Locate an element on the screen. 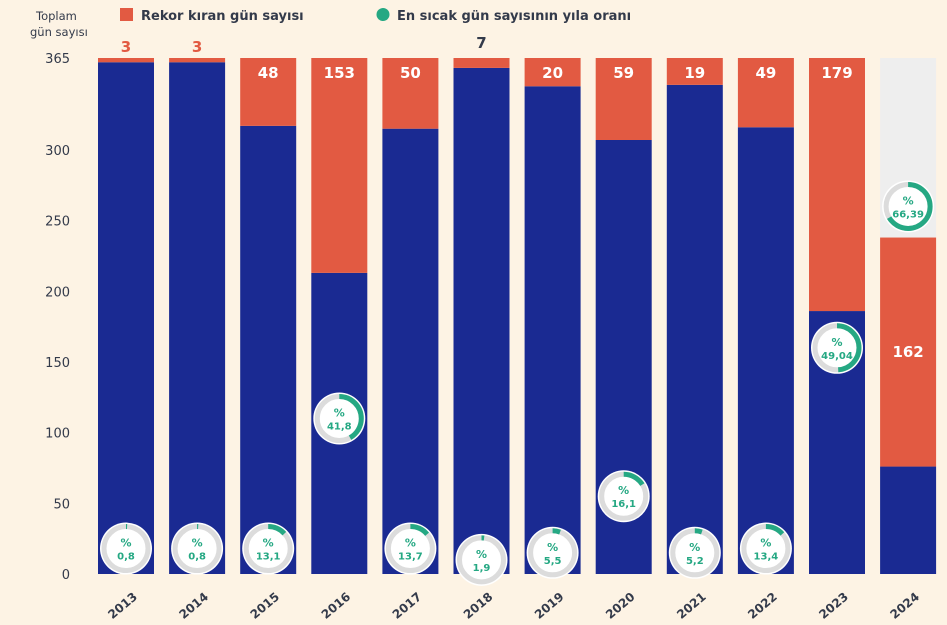 The width and height of the screenshot is (947, 625). share-percent-value: 41,8 is located at coordinates (339, 426).